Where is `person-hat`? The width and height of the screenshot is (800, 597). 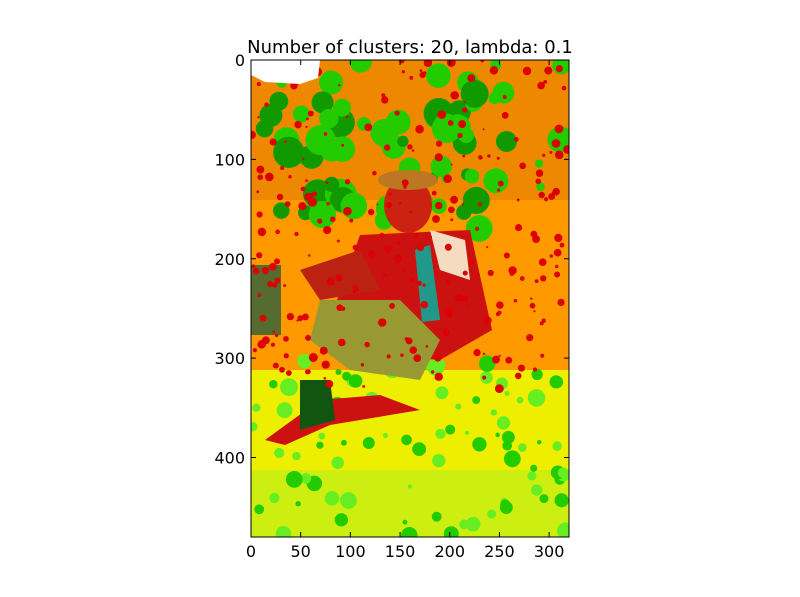 person-hat is located at coordinates (408, 180).